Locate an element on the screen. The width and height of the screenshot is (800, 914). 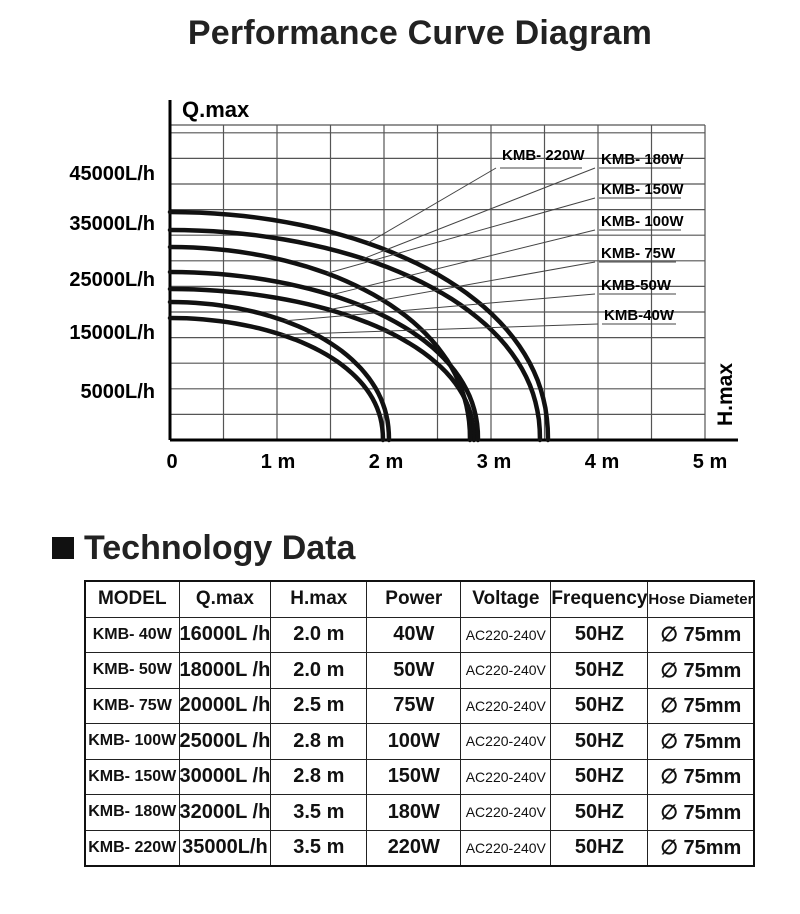
header-qmax: Q.max is located at coordinates (225, 599).